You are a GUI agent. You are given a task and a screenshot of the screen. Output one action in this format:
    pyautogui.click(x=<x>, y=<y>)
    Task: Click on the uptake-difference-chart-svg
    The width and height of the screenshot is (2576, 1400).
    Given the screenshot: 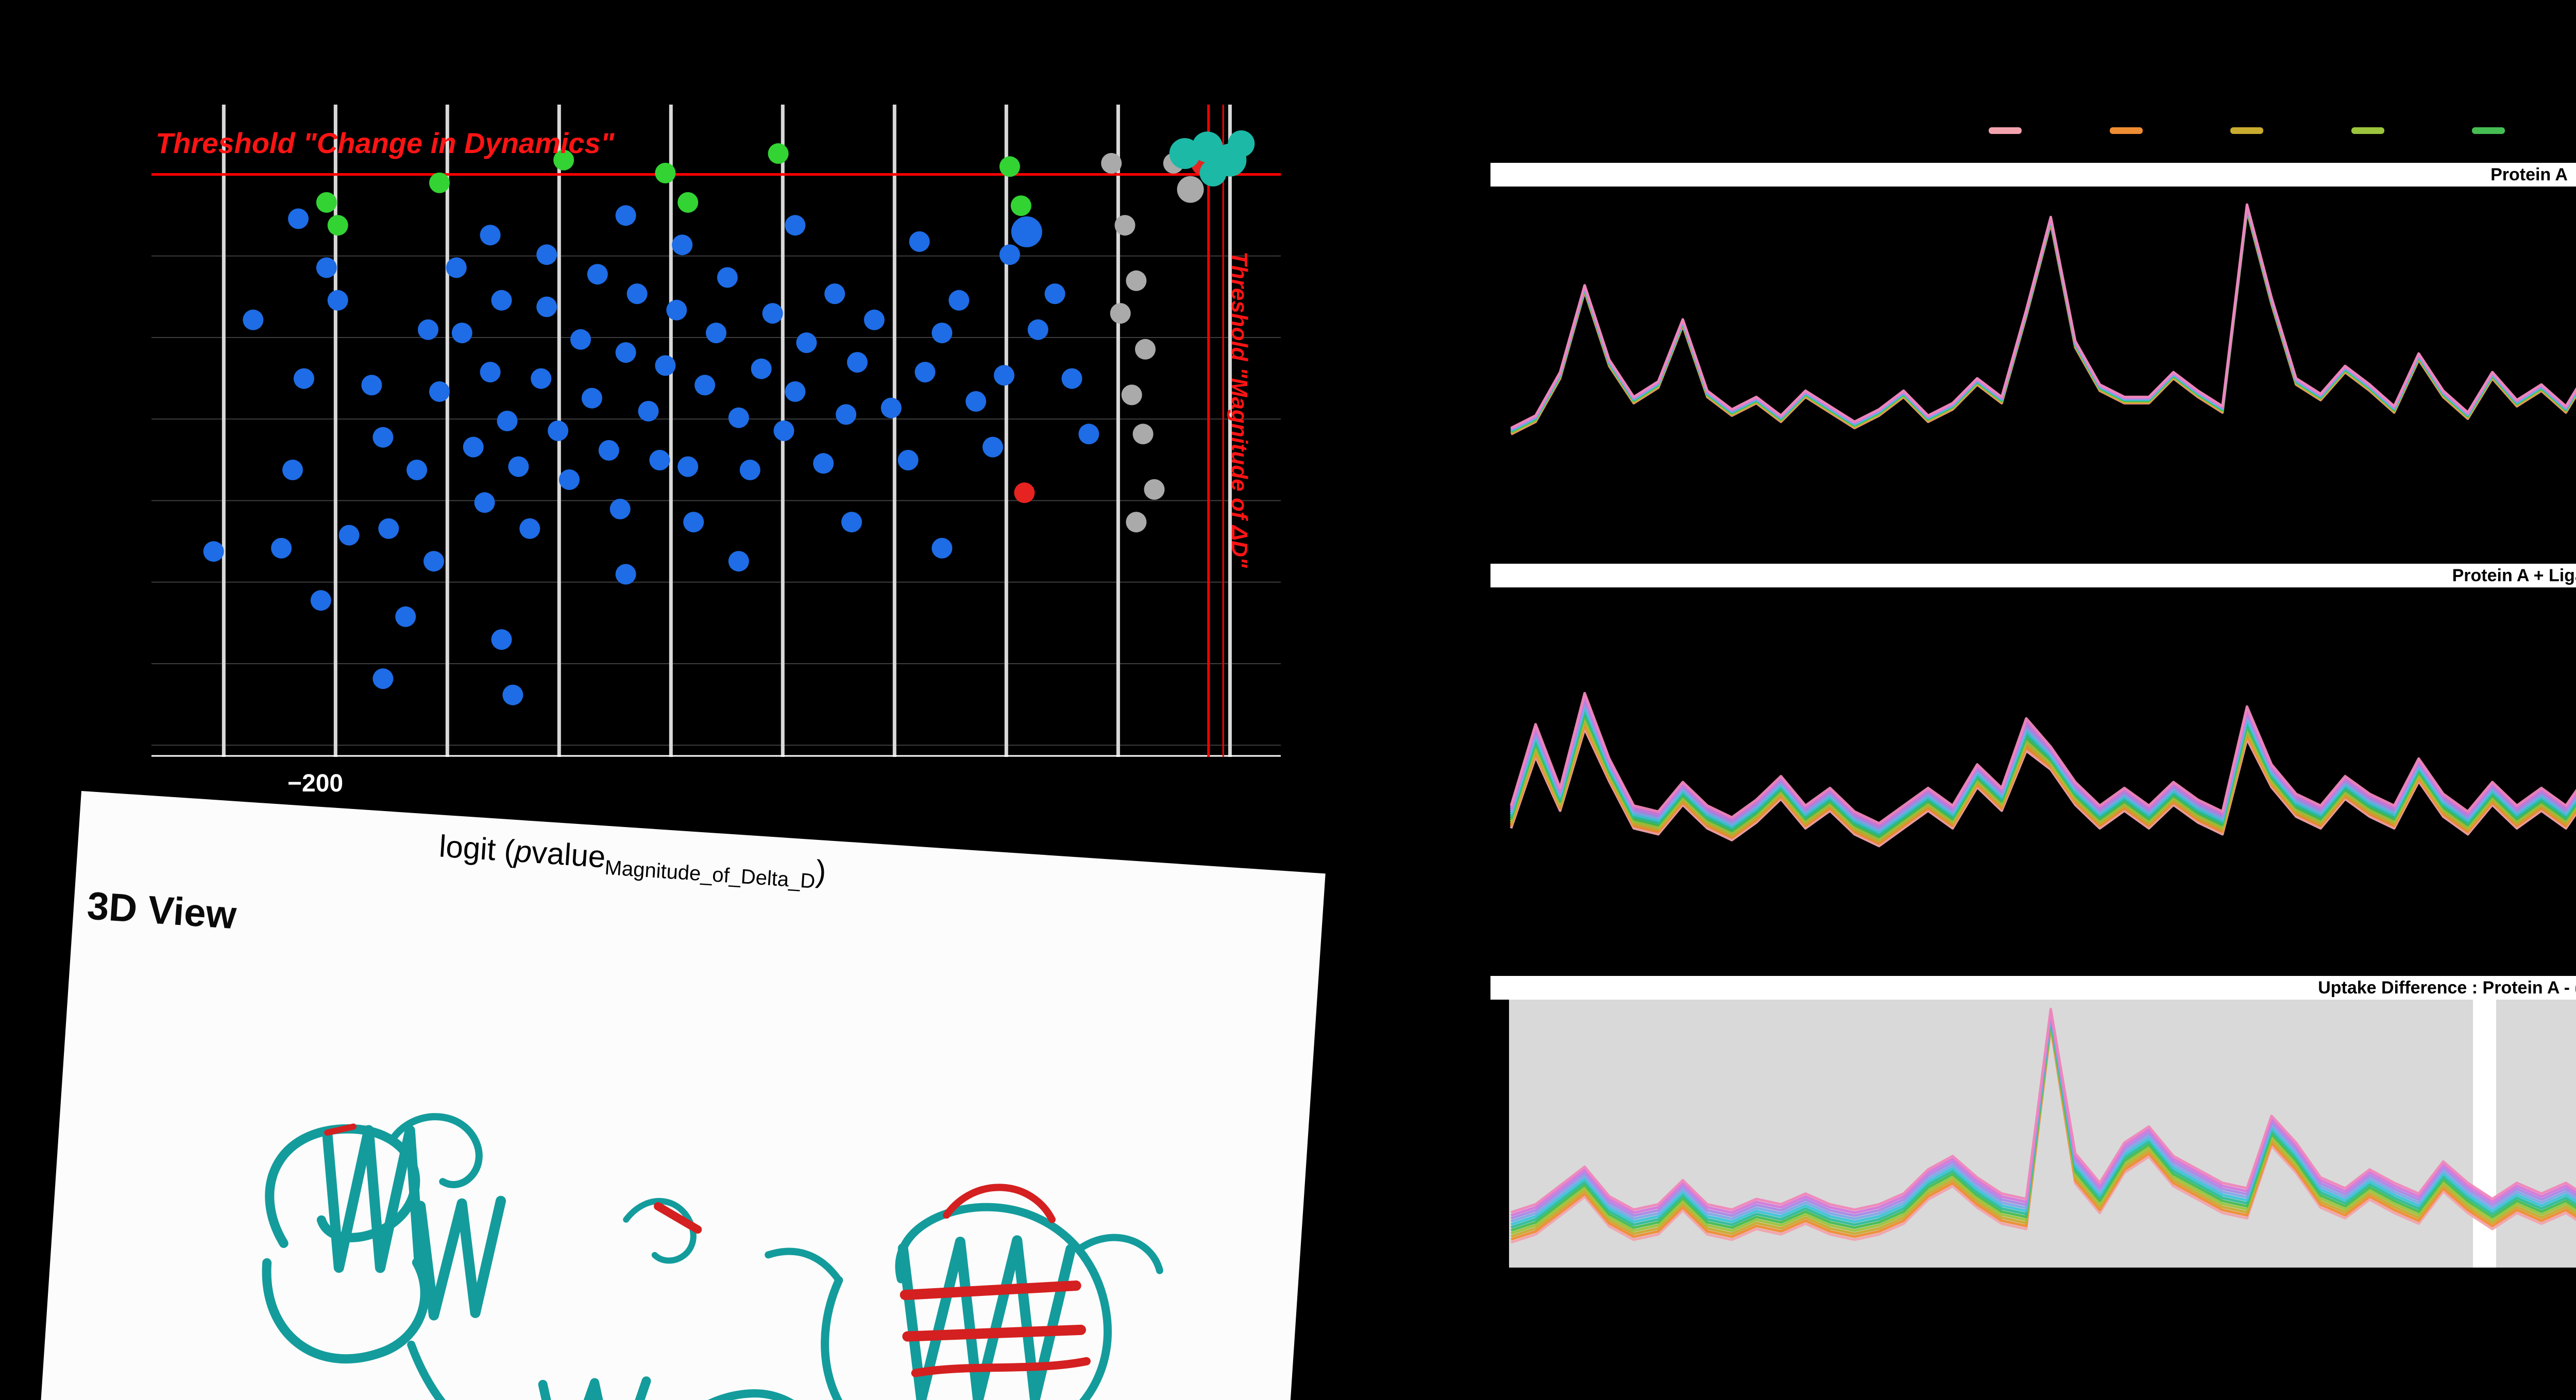 What is the action you would take?
    pyautogui.click(x=2033, y=1134)
    